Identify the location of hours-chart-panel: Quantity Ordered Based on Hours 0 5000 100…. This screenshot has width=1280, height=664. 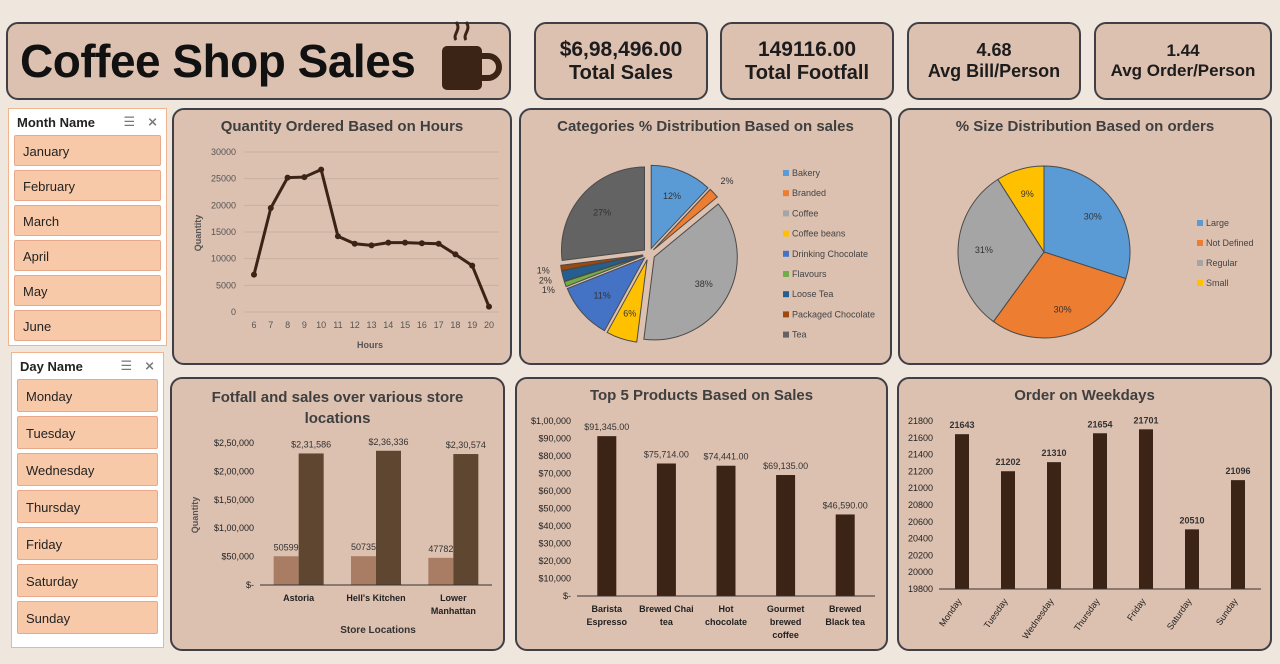
(342, 236).